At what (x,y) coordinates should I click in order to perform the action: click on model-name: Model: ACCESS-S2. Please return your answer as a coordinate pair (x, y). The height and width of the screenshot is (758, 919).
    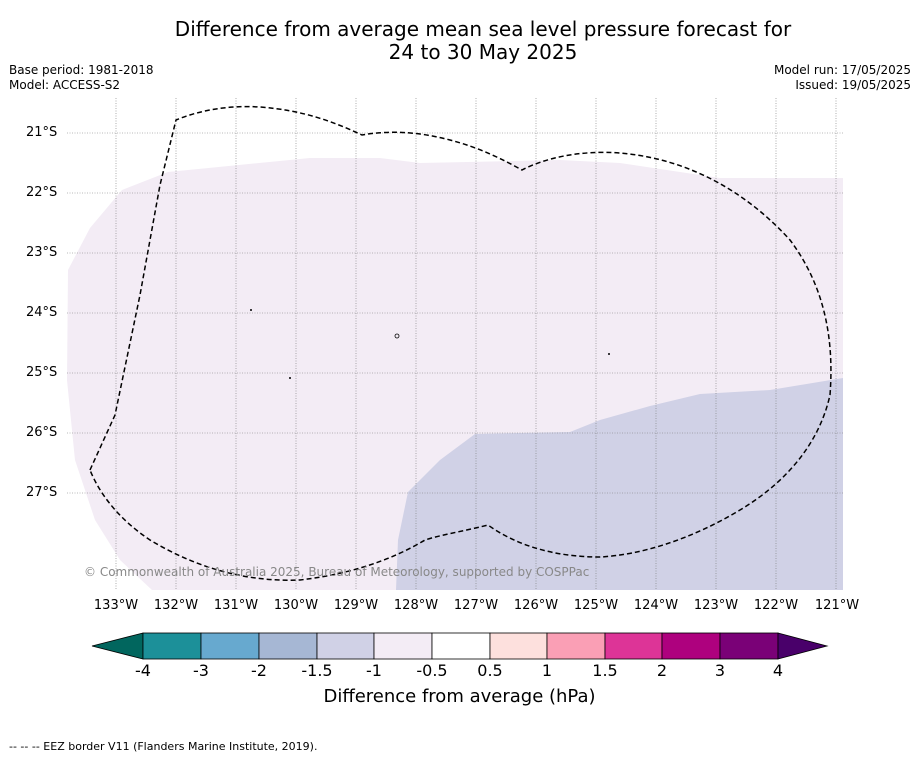
    Looking at the image, I should click on (65, 85).